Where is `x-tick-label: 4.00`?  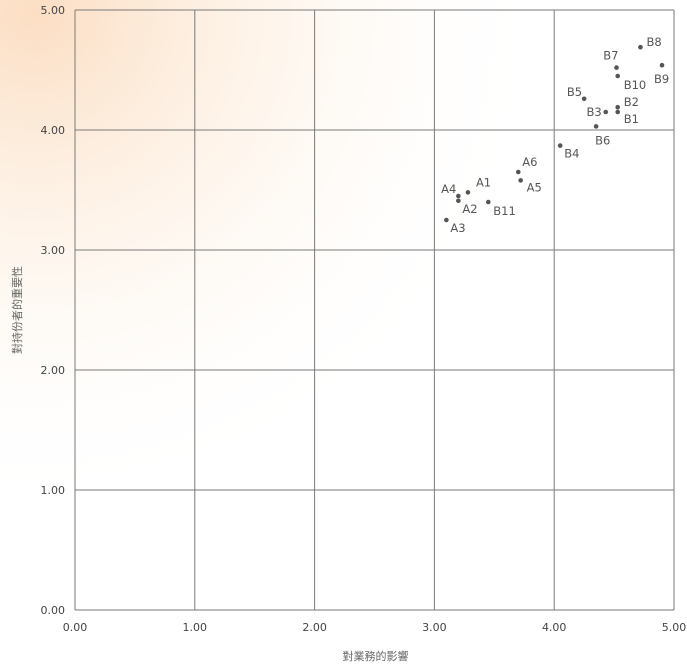 x-tick-label: 4.00 is located at coordinates (554, 627).